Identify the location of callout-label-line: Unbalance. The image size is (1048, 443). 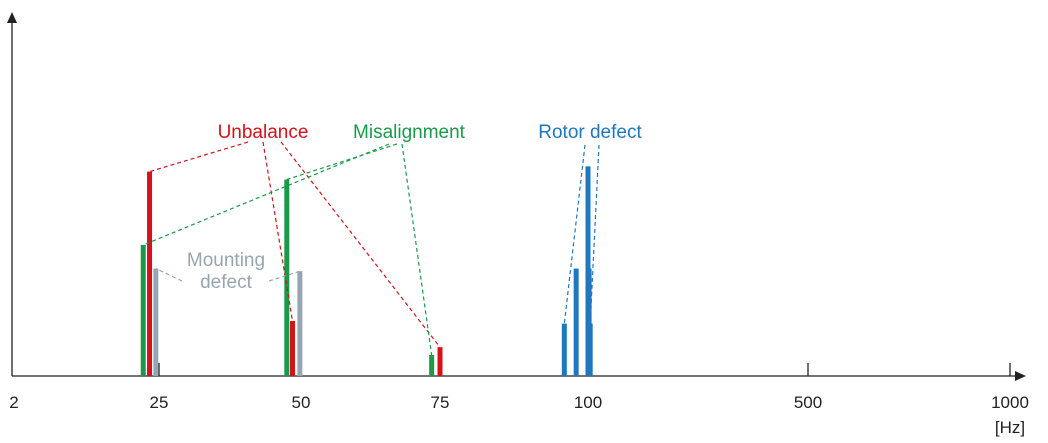
(263, 132).